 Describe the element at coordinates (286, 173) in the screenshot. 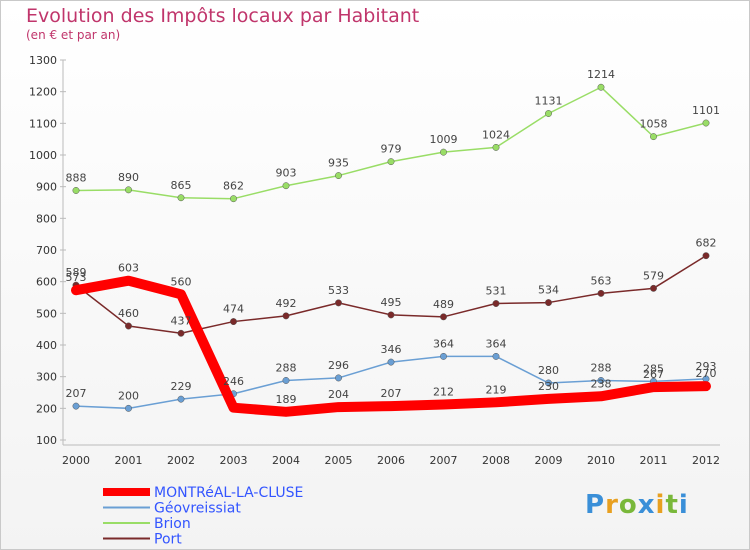

I see `data-label: 903` at that location.